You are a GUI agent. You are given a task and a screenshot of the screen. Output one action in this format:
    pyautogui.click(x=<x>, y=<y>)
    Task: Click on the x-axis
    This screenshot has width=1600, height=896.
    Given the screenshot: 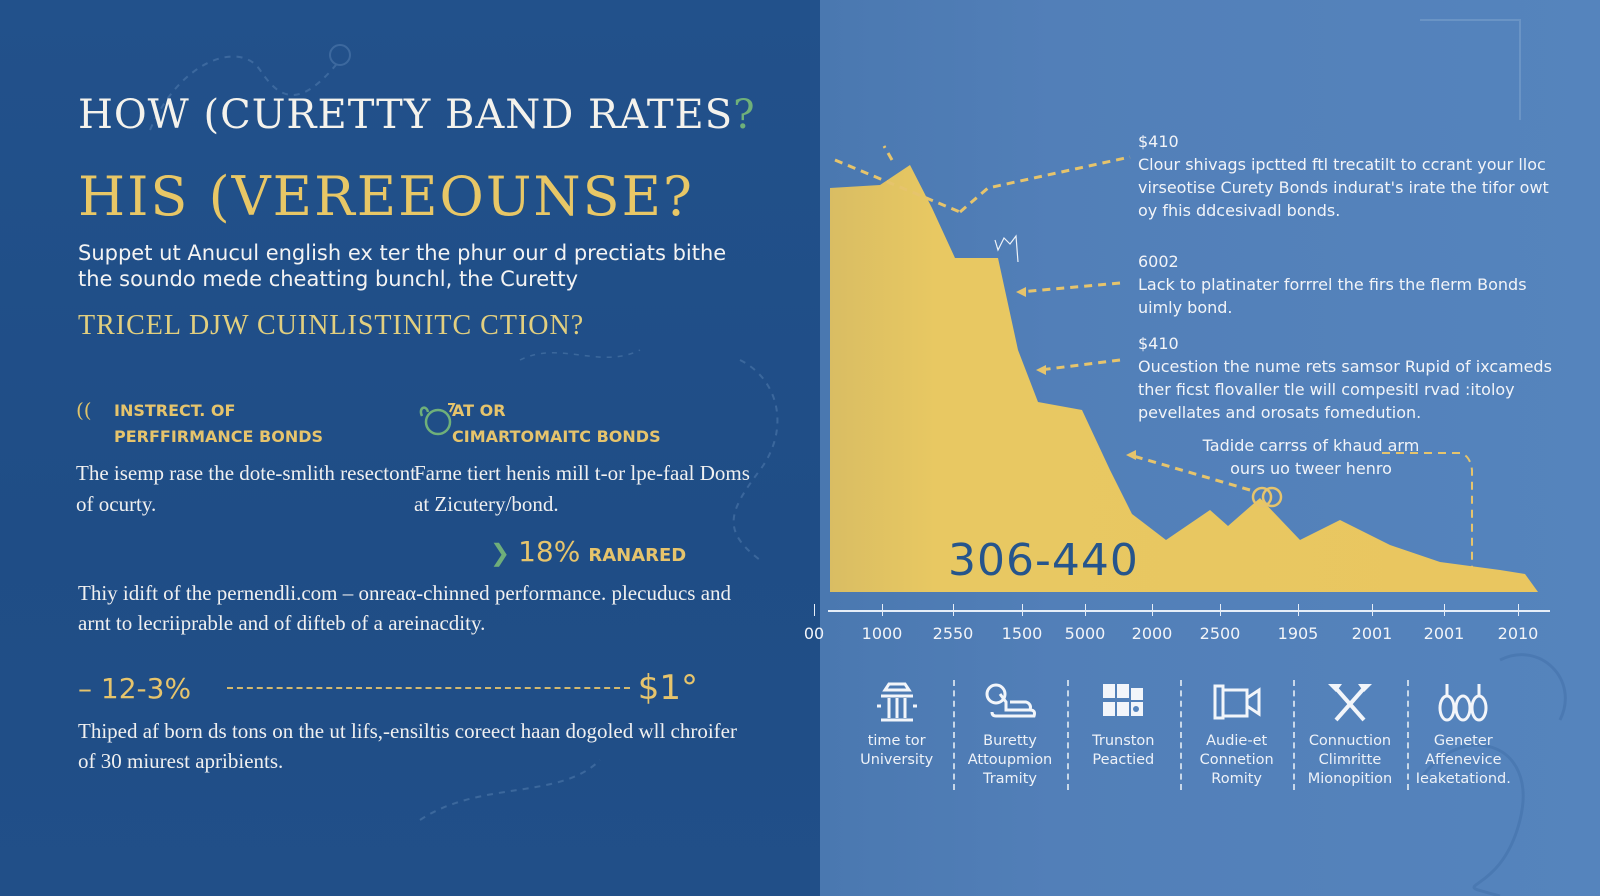 What is the action you would take?
    pyautogui.click(x=1189, y=611)
    